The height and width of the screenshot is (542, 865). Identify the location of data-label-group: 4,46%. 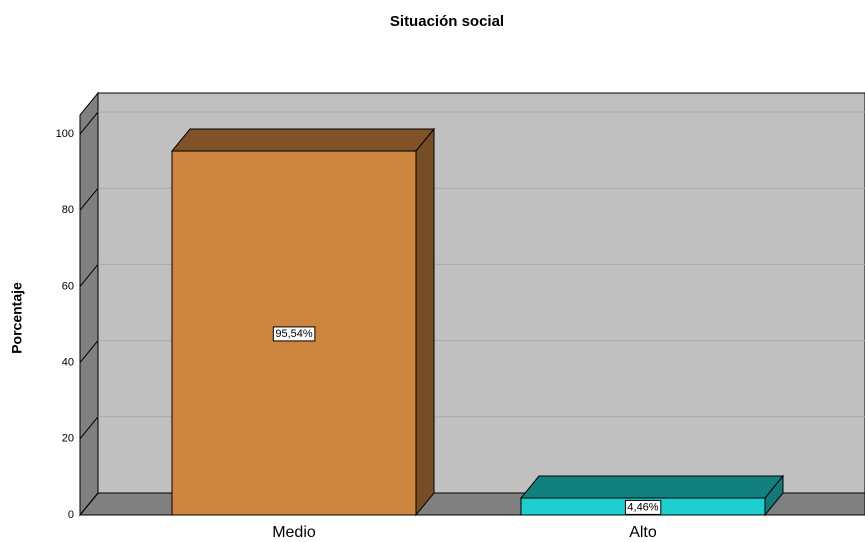
(643, 507).